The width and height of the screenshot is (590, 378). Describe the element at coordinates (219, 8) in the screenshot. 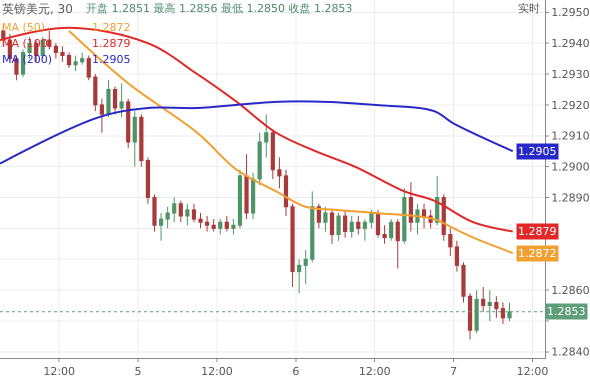

I see `annotation: 开盘 1.2851 最高 1.2856 最低 1.2850 收盘 1.2853` at that location.